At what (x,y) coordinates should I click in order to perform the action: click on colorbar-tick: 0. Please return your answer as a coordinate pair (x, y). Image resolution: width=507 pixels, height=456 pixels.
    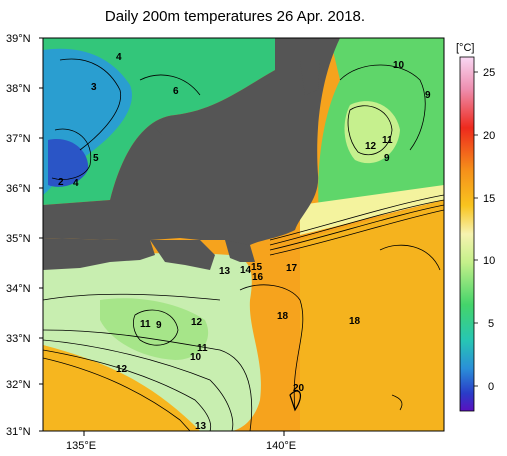
    Looking at the image, I should click on (491, 387).